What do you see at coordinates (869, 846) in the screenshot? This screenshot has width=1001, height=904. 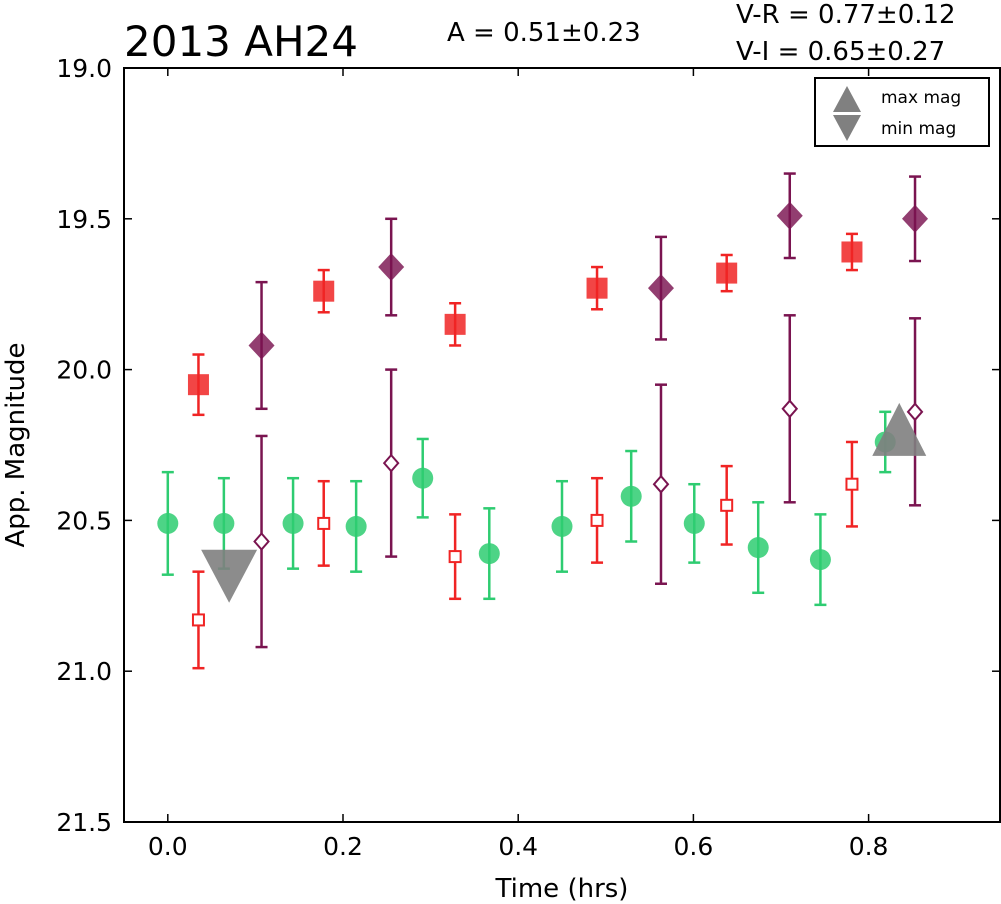 I see `x-tick-label: 0.8` at bounding box center [869, 846].